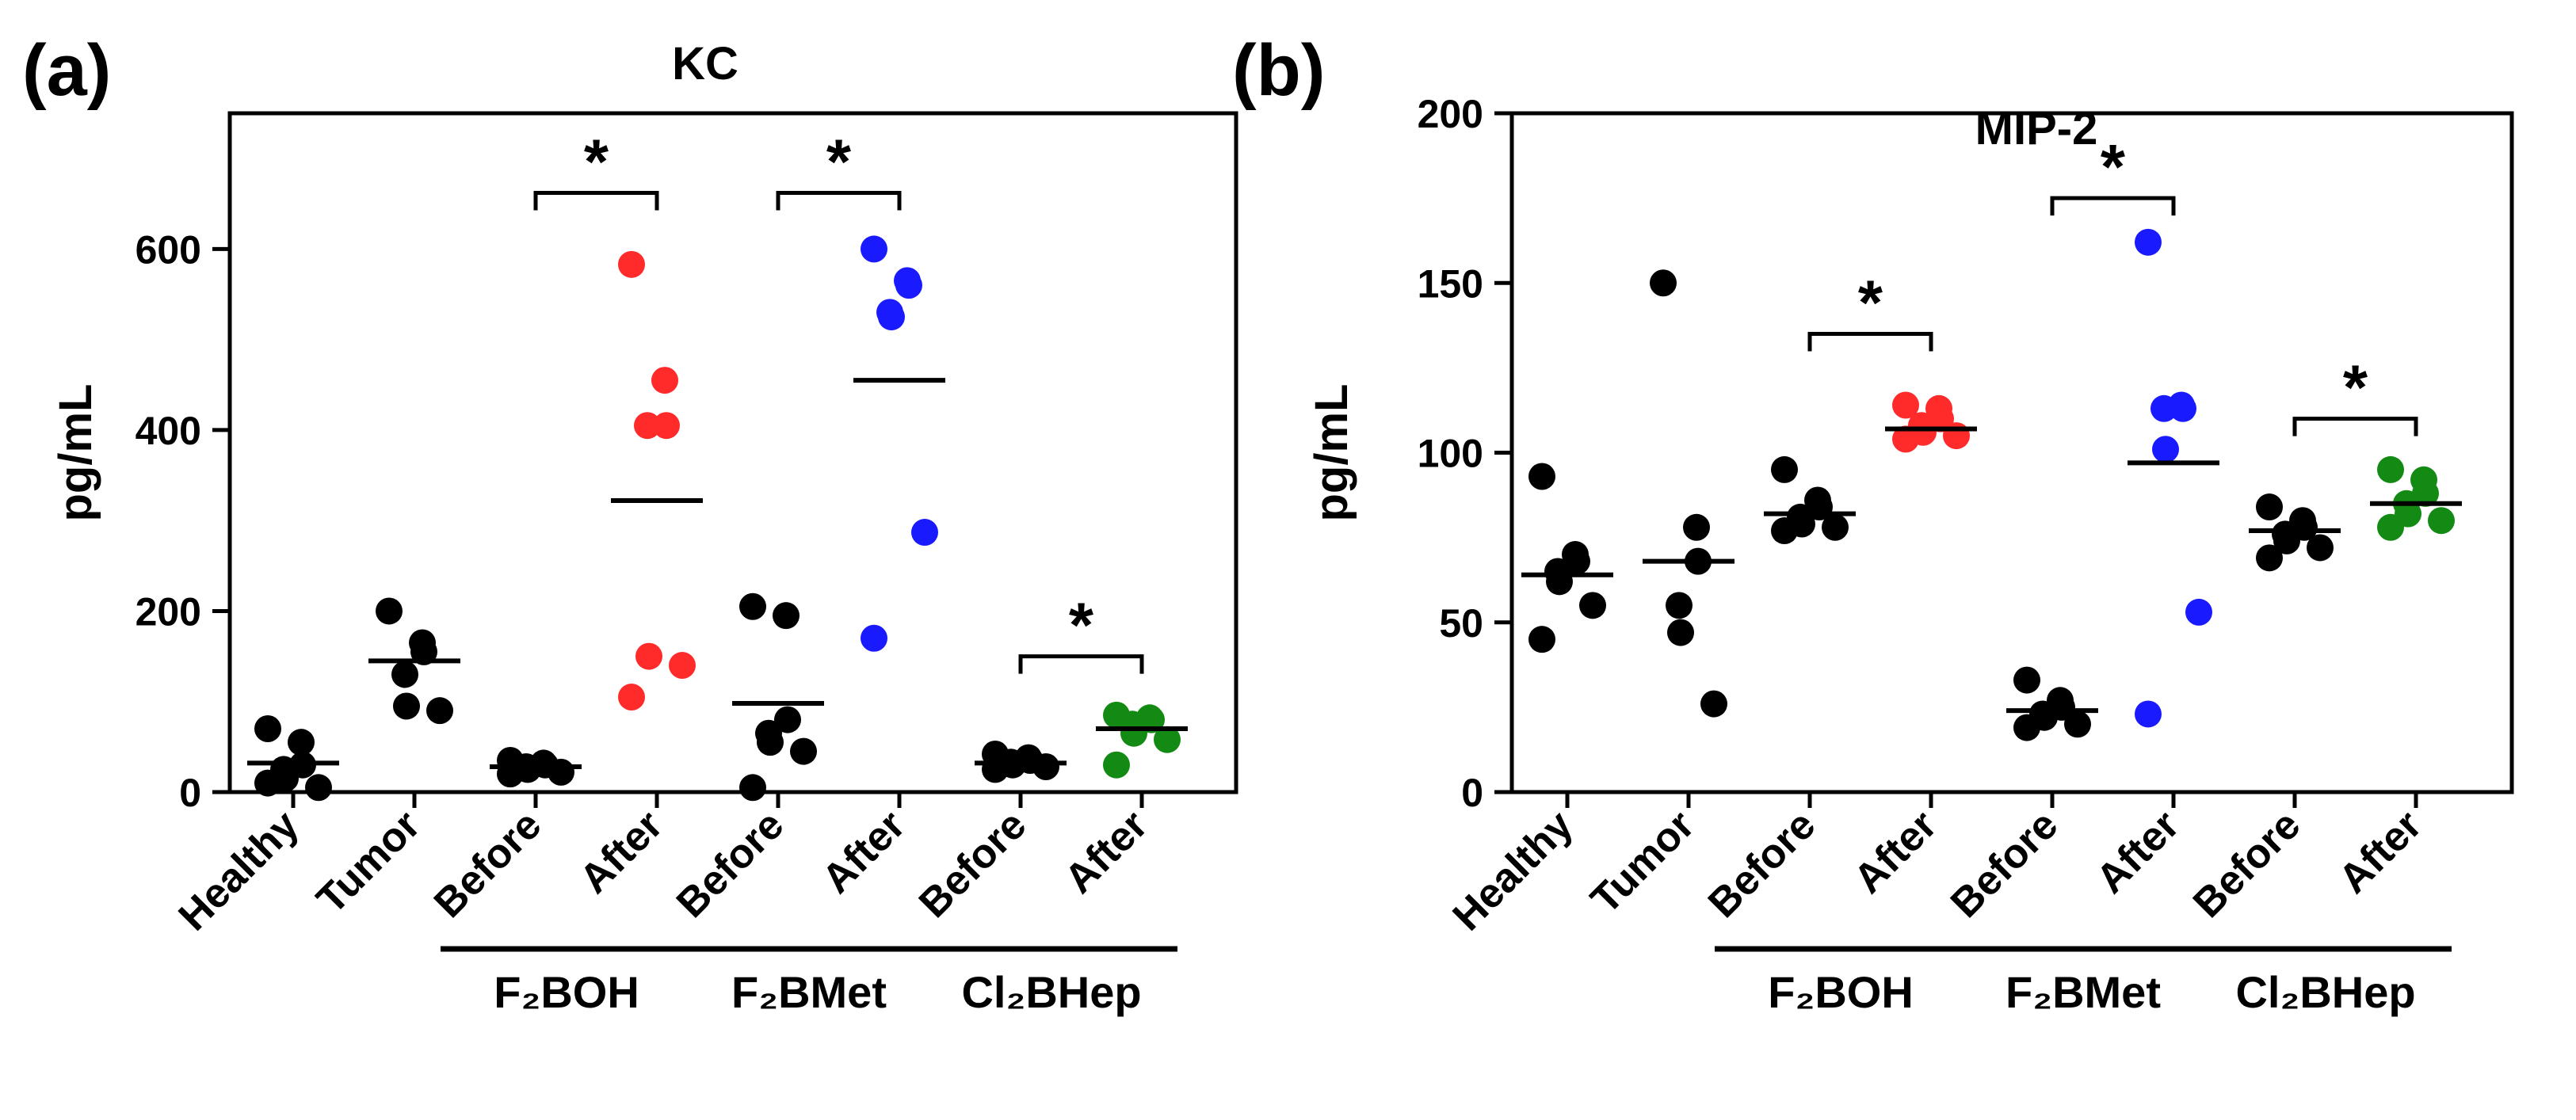 This screenshot has height=1120, width=2576. Describe the element at coordinates (66, 70) in the screenshot. I see `panel-label: (a)` at that location.